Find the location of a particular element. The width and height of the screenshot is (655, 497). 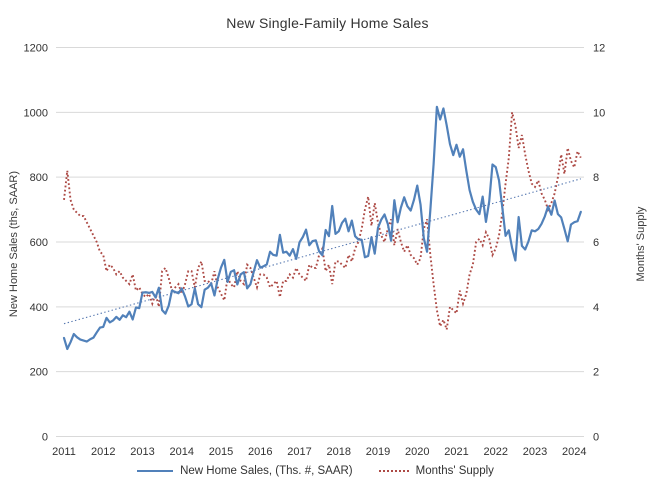

x-axis-tick-label: 2018 is located at coordinates (339, 452).